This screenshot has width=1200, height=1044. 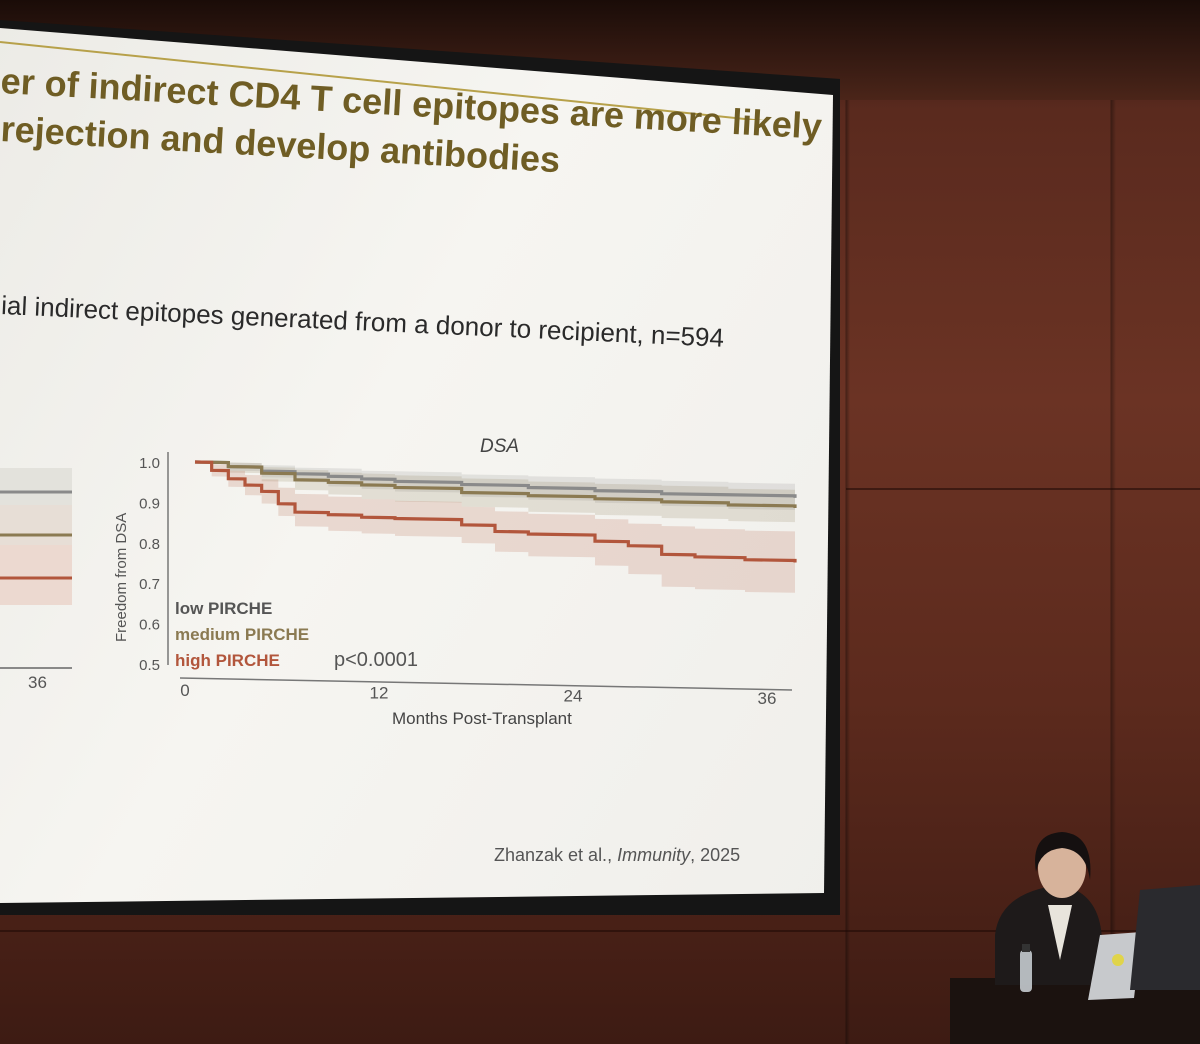 What do you see at coordinates (1118, 960) in the screenshot?
I see `laptop-sticker` at bounding box center [1118, 960].